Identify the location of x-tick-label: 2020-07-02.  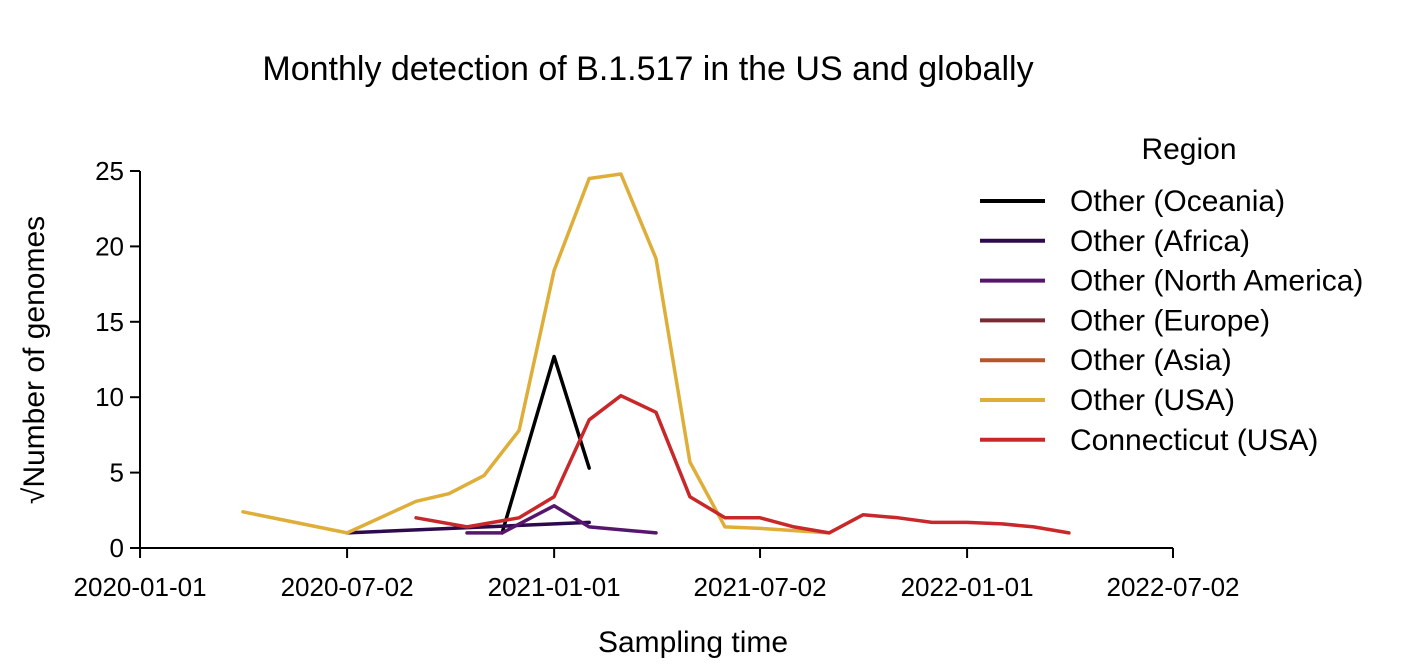
(347, 587).